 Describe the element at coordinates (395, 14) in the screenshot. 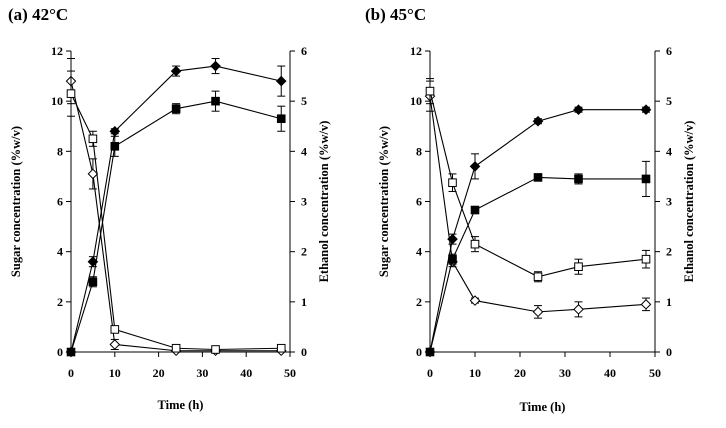

I see `panel-b-title: (b) 45°C` at that location.